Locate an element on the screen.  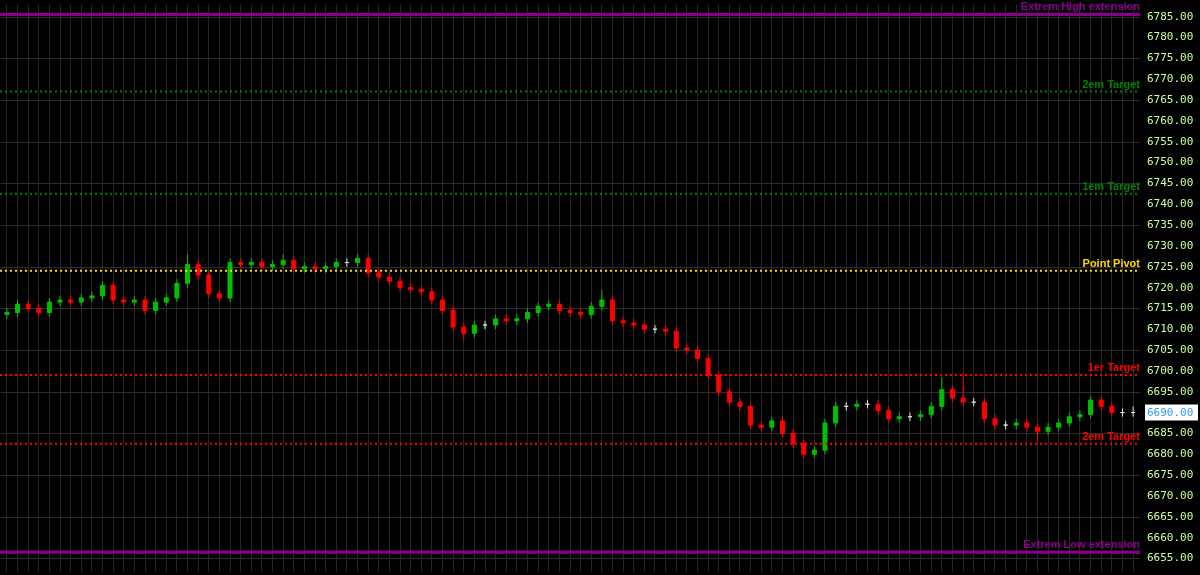
y-tick-label: 6725.00 is located at coordinates (1170, 266).